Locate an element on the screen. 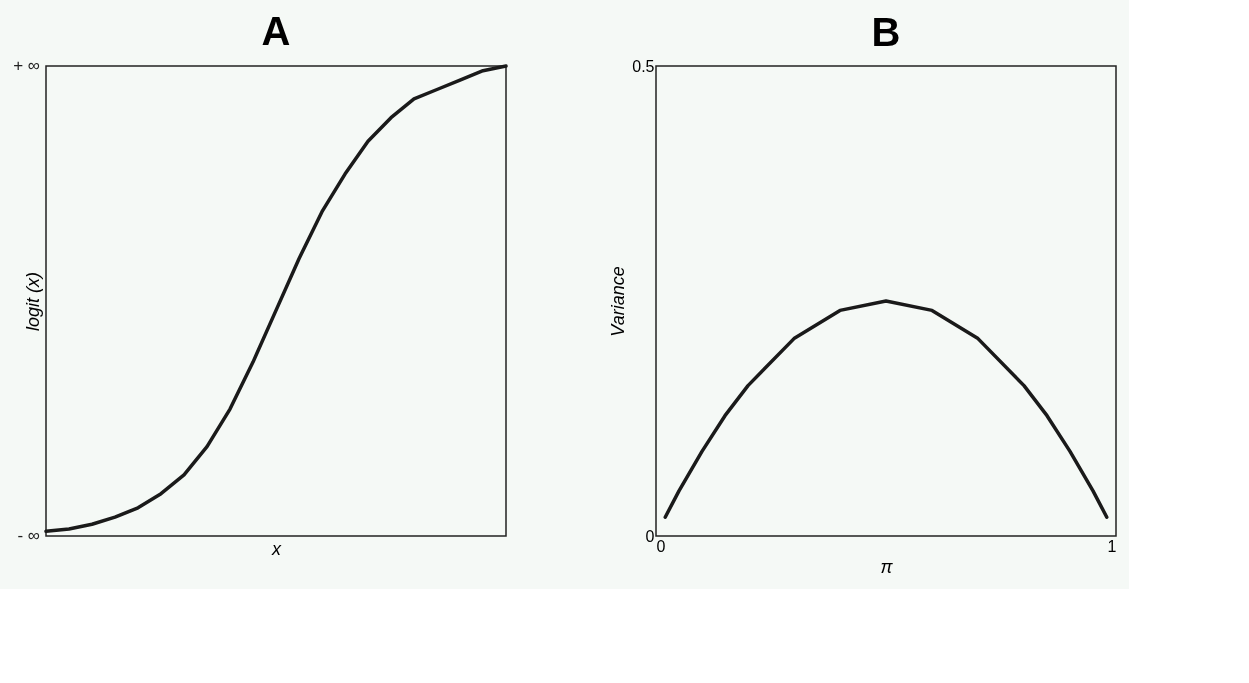 The width and height of the screenshot is (1249, 683). x-tick-label: 1 is located at coordinates (1112, 546).